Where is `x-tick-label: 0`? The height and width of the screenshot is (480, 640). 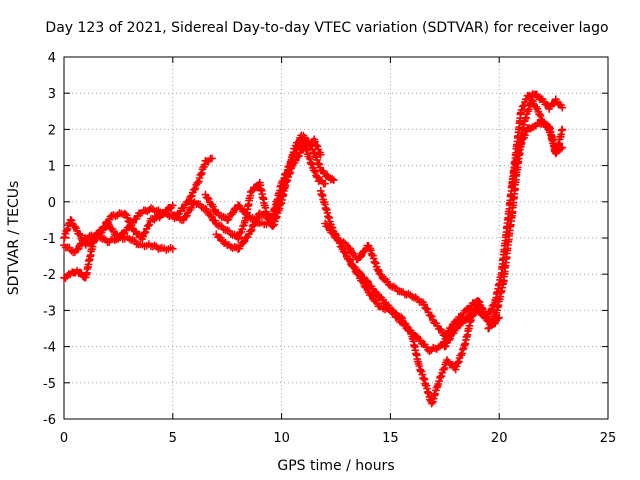
x-tick-label: 0 is located at coordinates (64, 438).